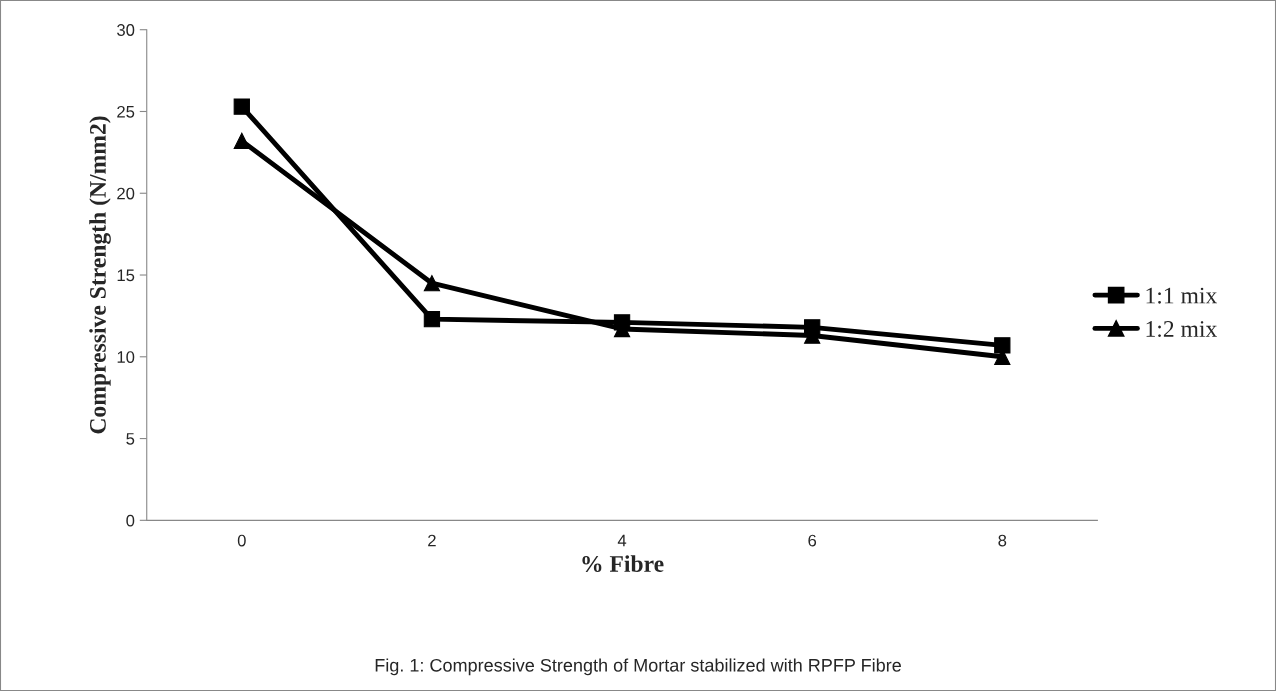 This screenshot has height=691, width=1276. Describe the element at coordinates (126, 275) in the screenshot. I see `y-tick-label: 15` at that location.